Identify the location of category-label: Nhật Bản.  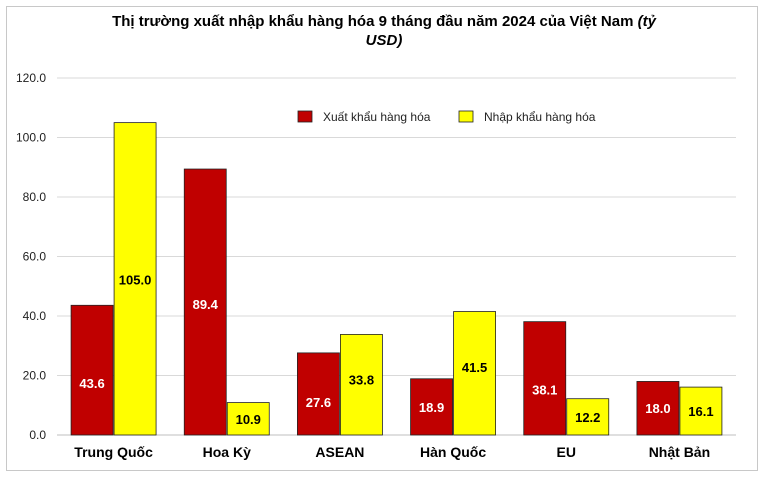
(679, 452).